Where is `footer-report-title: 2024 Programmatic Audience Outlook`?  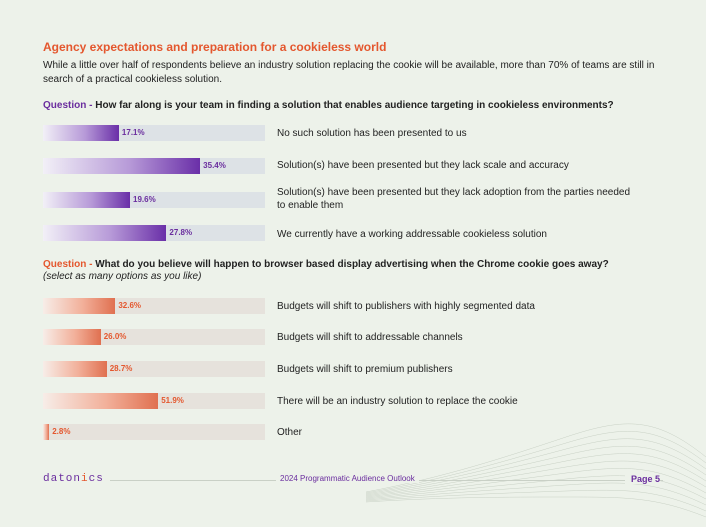 footer-report-title: 2024 Programmatic Audience Outlook is located at coordinates (347, 478).